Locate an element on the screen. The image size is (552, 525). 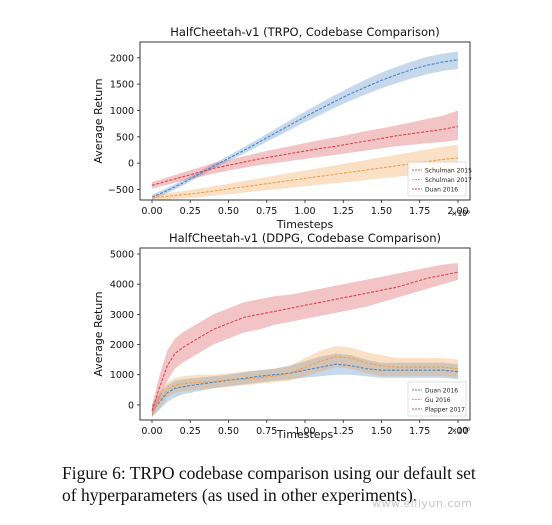
legend: Duan 2016 Gu 2016 Plapper 2017 is located at coordinates (437, 399).